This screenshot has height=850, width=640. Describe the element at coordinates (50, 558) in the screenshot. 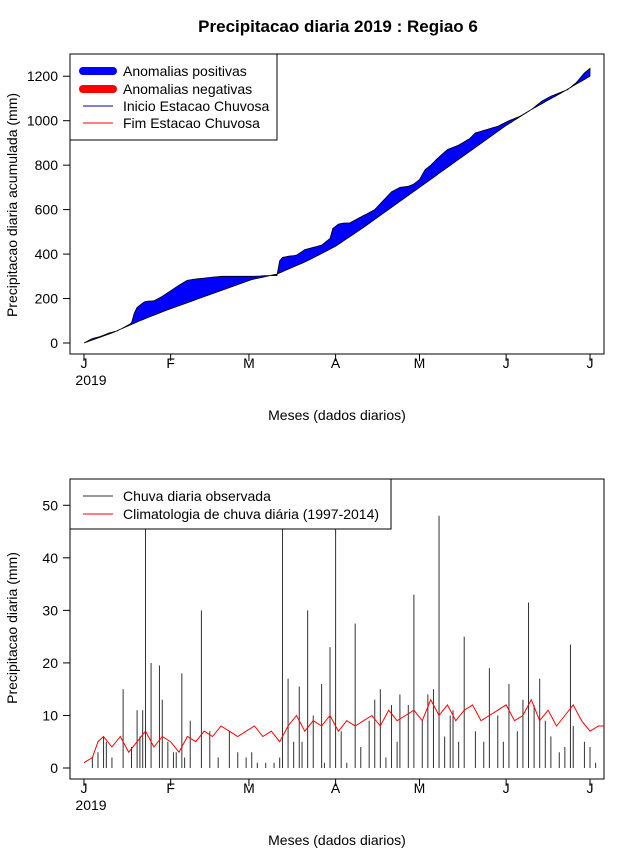

I see `bottom-y-tick-label: 40` at that location.